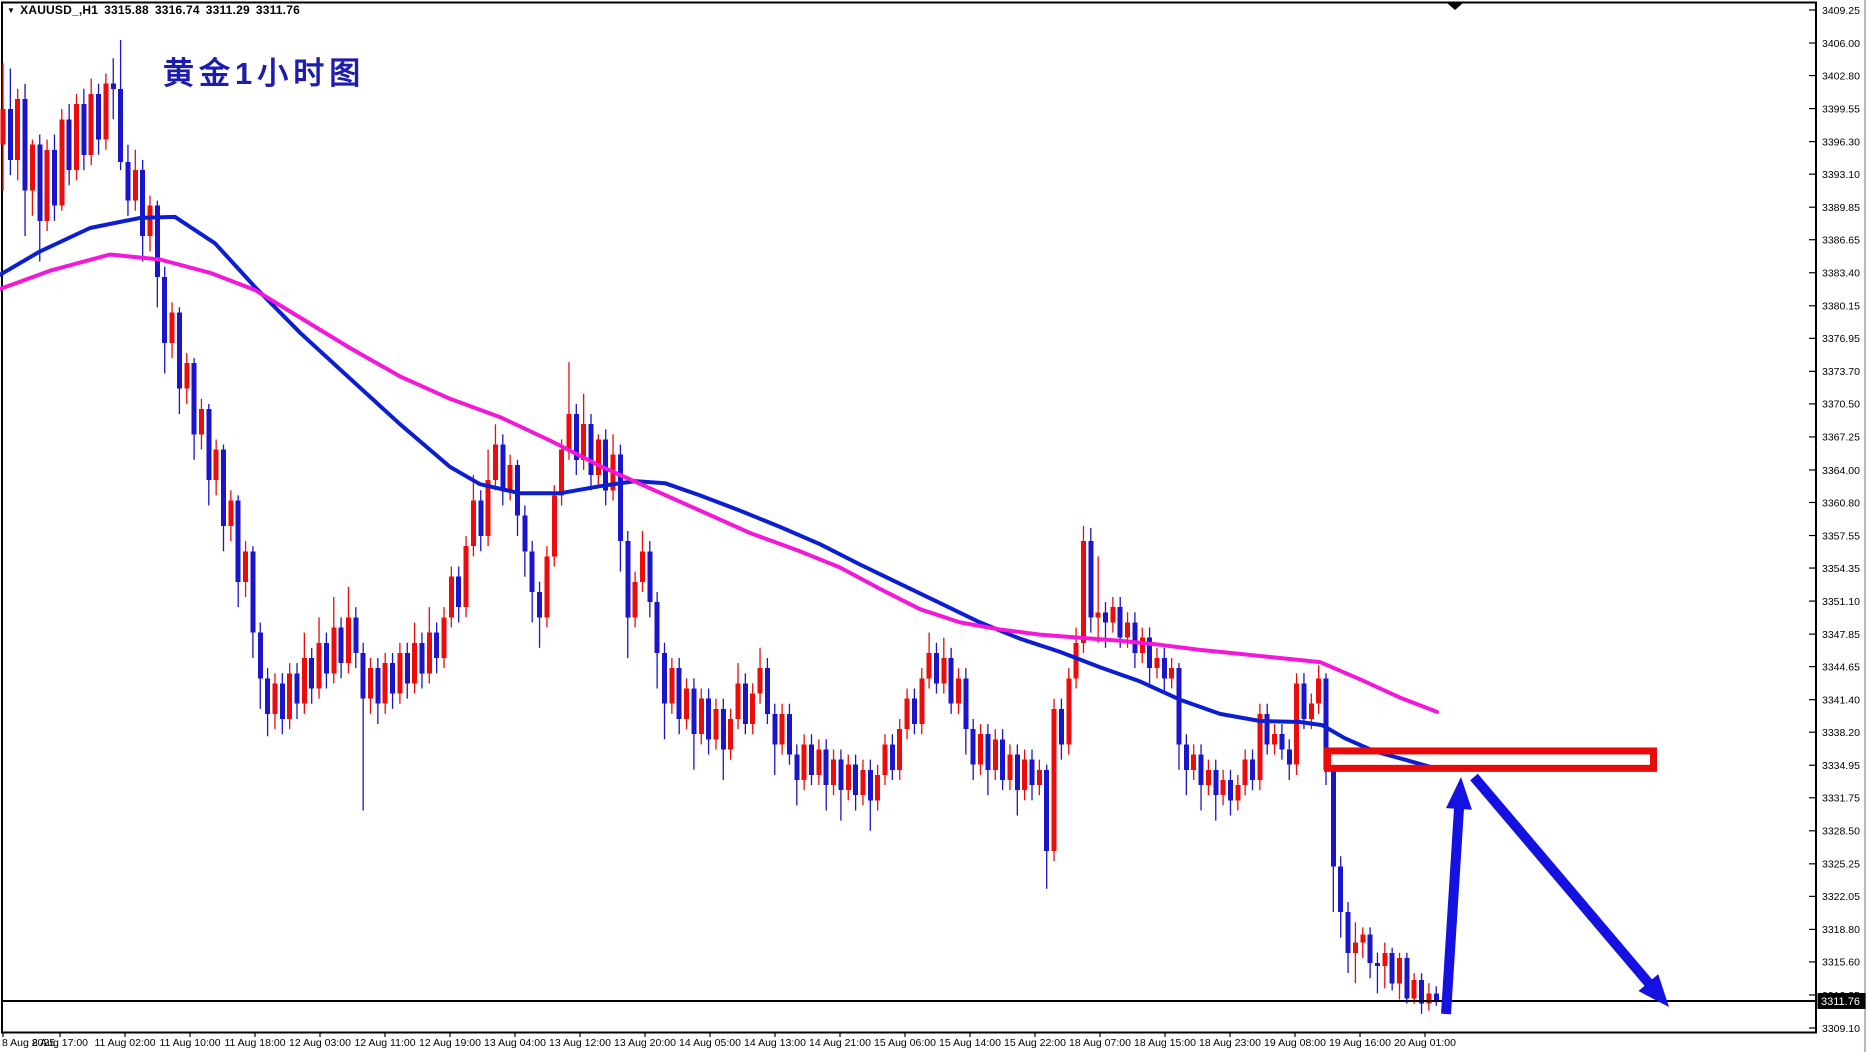 The width and height of the screenshot is (1868, 1052). What do you see at coordinates (1295, 1043) in the screenshot?
I see `time-tick-label: 19 Aug 08:00` at bounding box center [1295, 1043].